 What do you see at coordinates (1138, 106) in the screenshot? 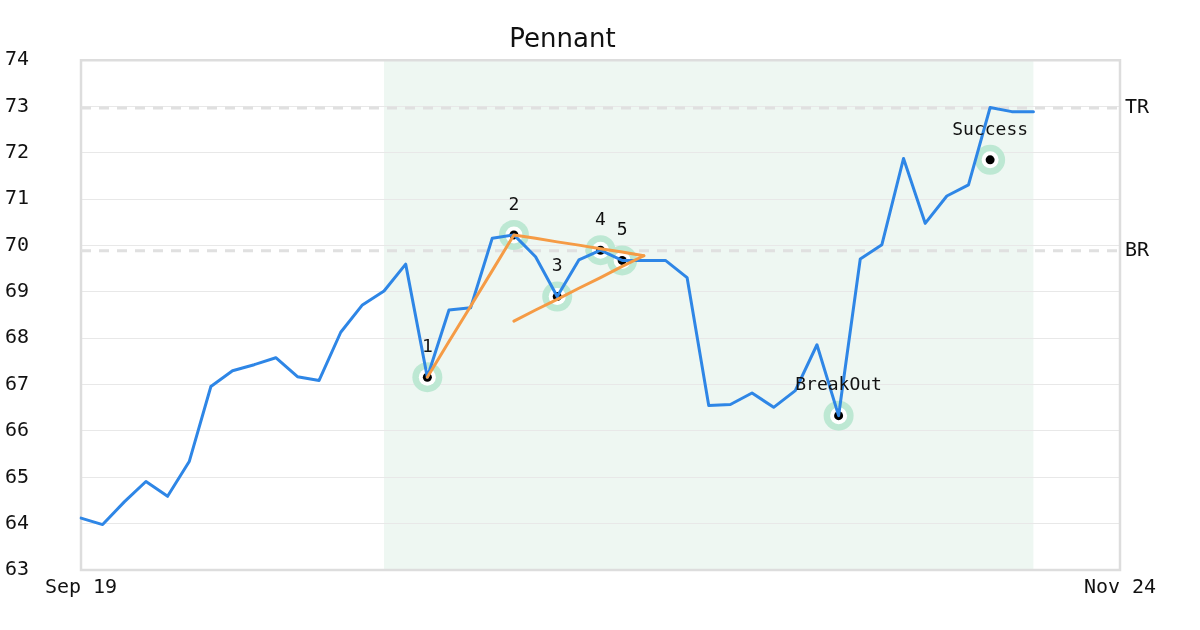
I see `ref-line-label: TR` at bounding box center [1138, 106].